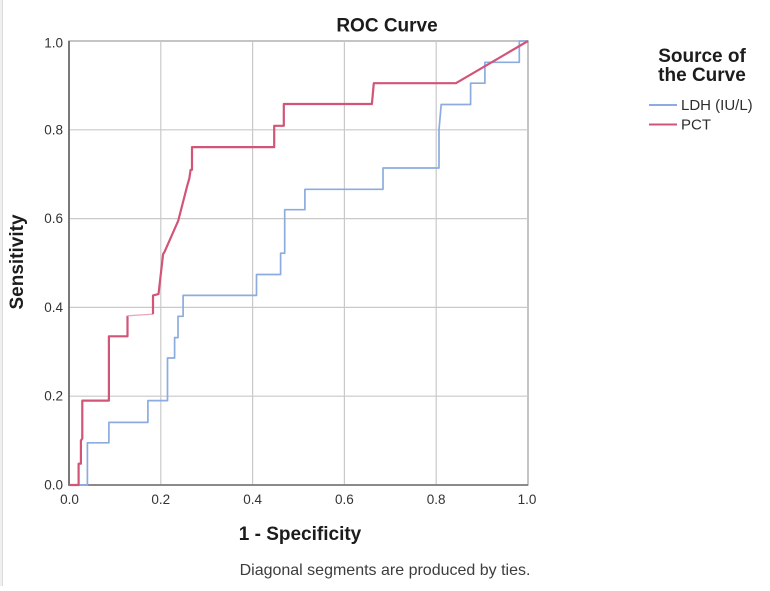 This screenshot has width=770, height=591. What do you see at coordinates (300, 534) in the screenshot?
I see `svg-text: 1 - Specificity` at bounding box center [300, 534].